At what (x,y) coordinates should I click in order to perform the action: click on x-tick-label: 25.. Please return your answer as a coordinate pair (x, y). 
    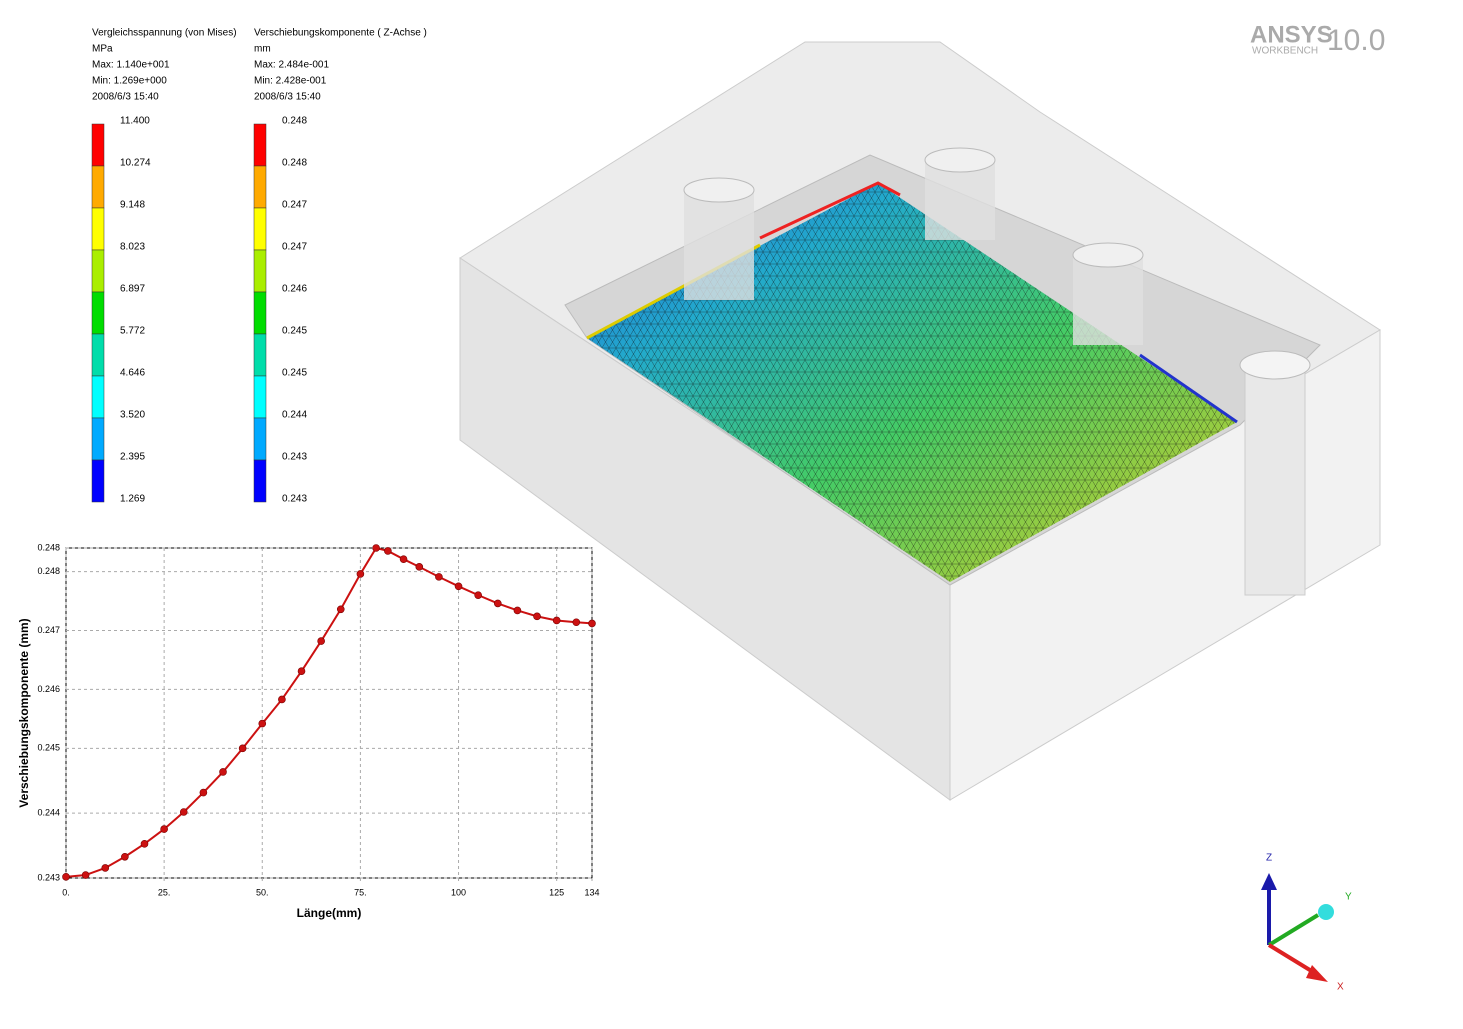
    Looking at the image, I should click on (164, 892).